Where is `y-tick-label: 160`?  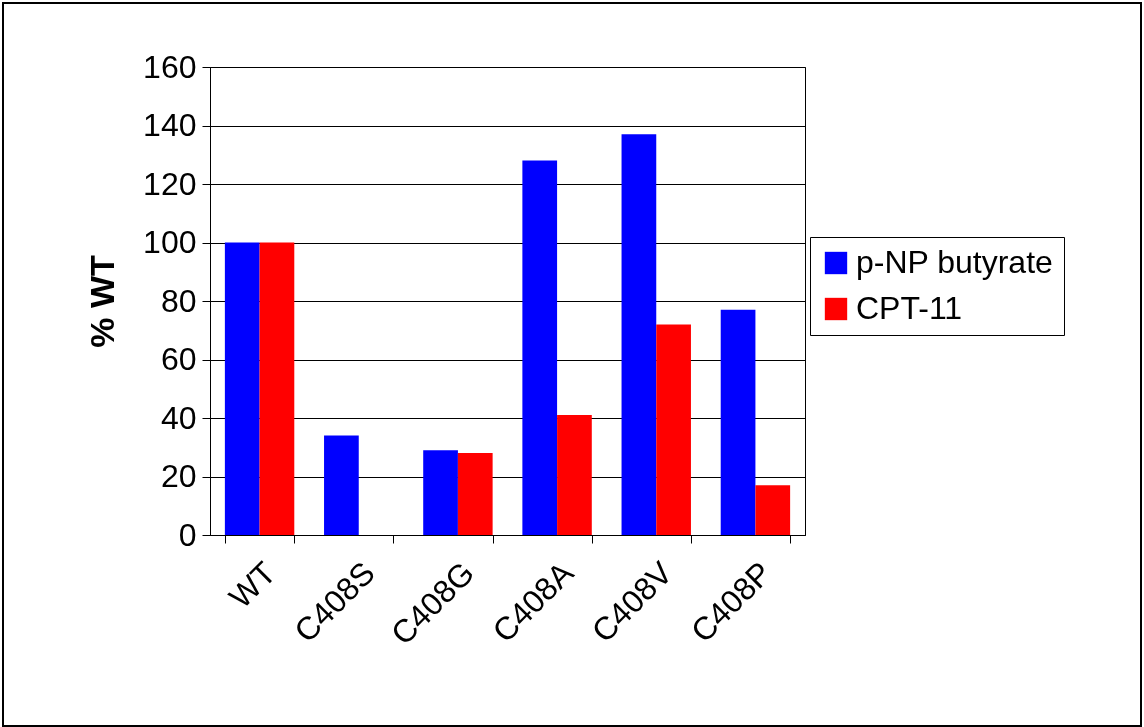
y-tick-label: 160 is located at coordinates (170, 66).